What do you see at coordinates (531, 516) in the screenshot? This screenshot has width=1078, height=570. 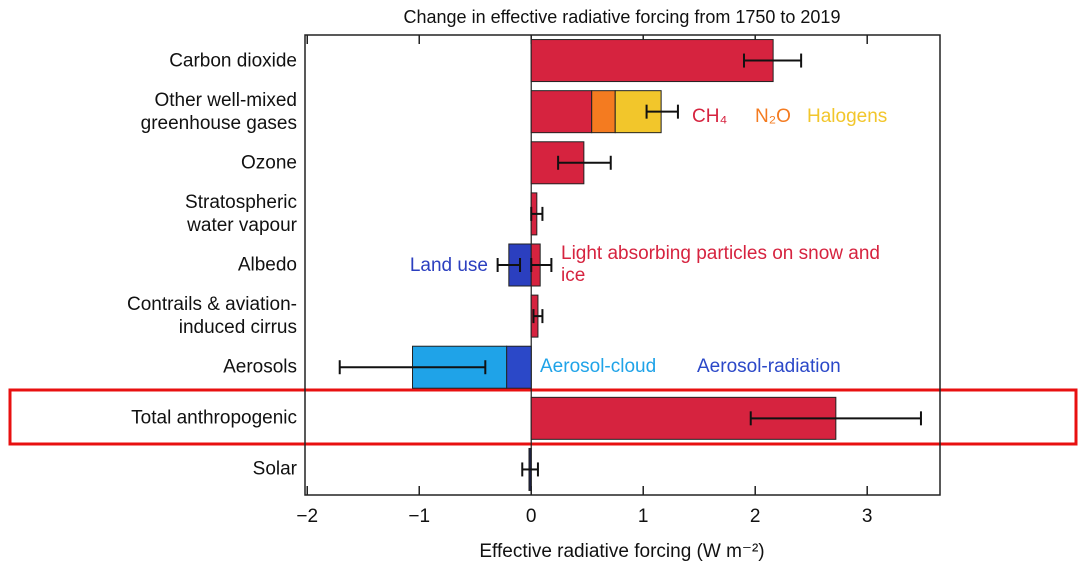 I see `x-tick-label: 0` at bounding box center [531, 516].